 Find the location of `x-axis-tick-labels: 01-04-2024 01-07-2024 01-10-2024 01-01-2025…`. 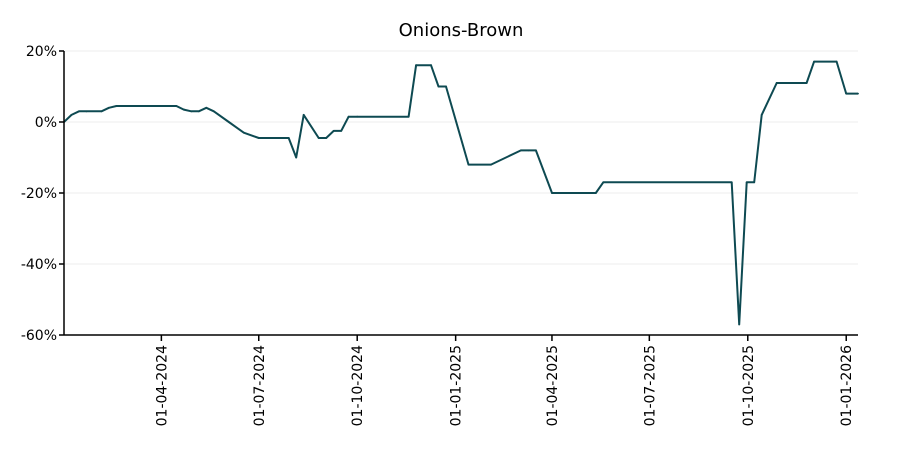

x-axis-tick-labels: 01-04-2024 01-07-2024 01-10-2024 01-01-2025… is located at coordinates (504, 385).